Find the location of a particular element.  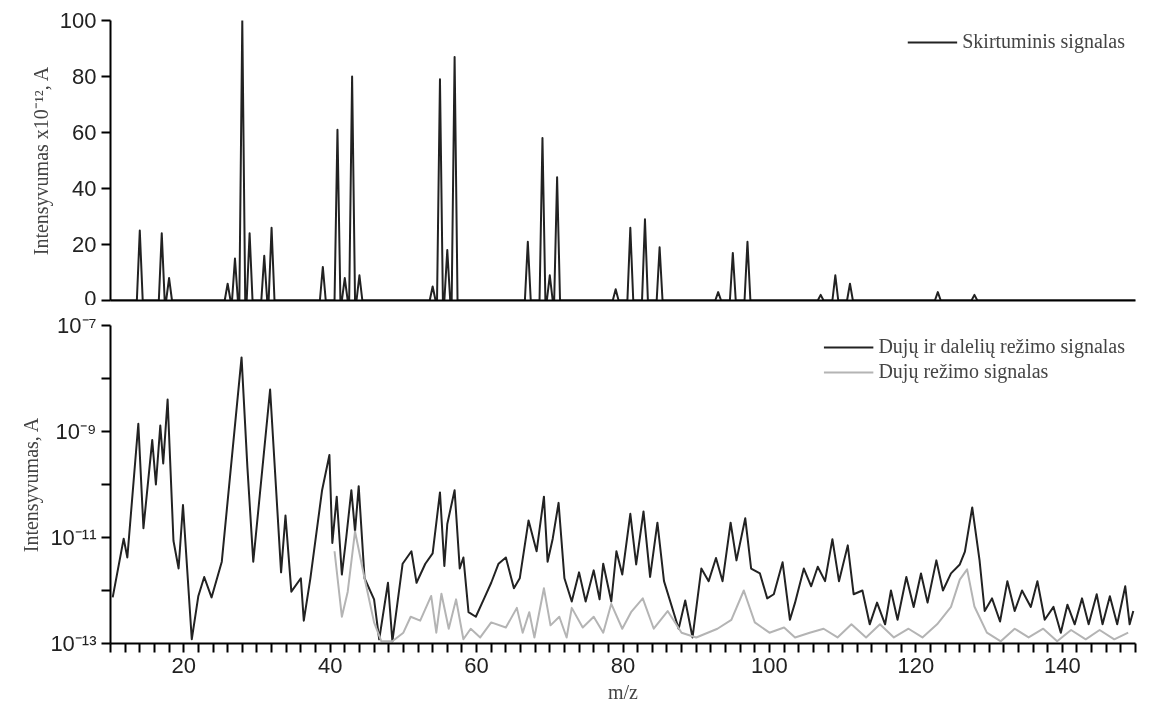

x-tick-label: 40 is located at coordinates (330, 665).